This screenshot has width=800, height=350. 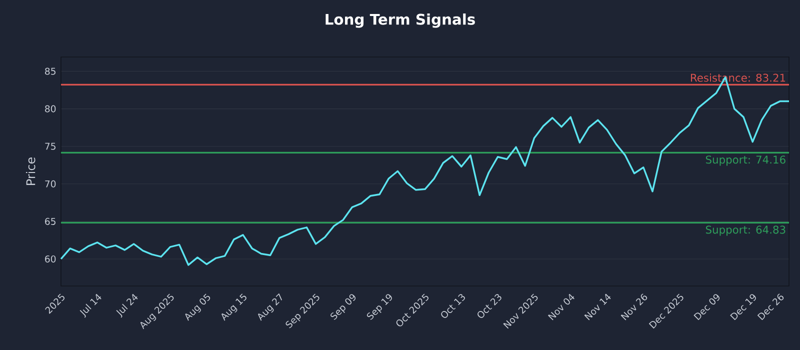 I want to click on y-tick-label: 75, so click(x=50, y=146).